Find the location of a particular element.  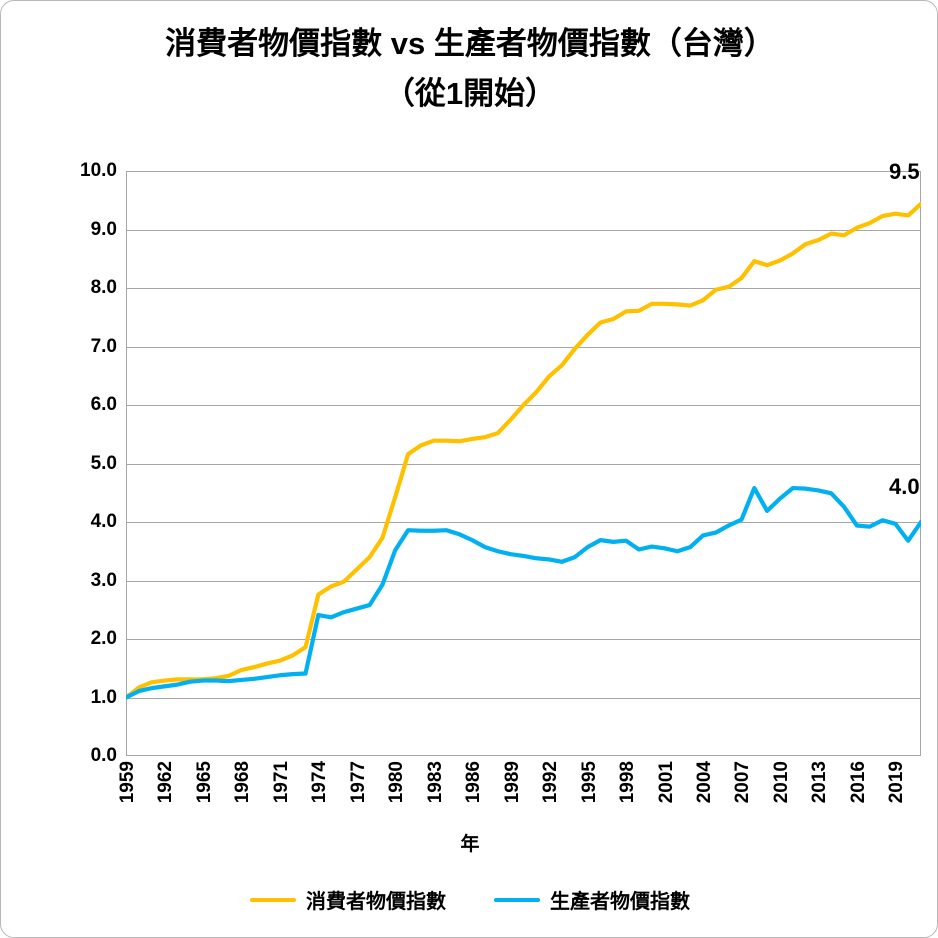

x-axis-tick-label: 1974 is located at coordinates (320, 782).